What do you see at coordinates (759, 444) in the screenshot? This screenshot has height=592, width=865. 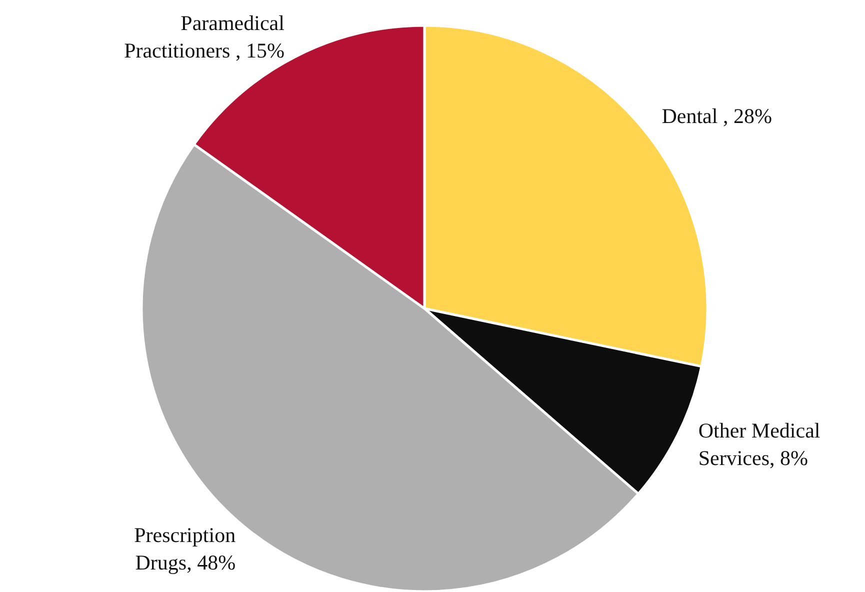 I see `slice-label: Other Medical Services, 8%` at bounding box center [759, 444].